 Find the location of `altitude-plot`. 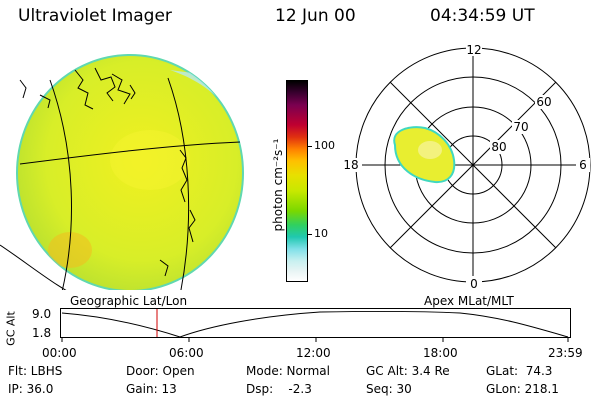

altitude-plot is located at coordinates (315, 325).